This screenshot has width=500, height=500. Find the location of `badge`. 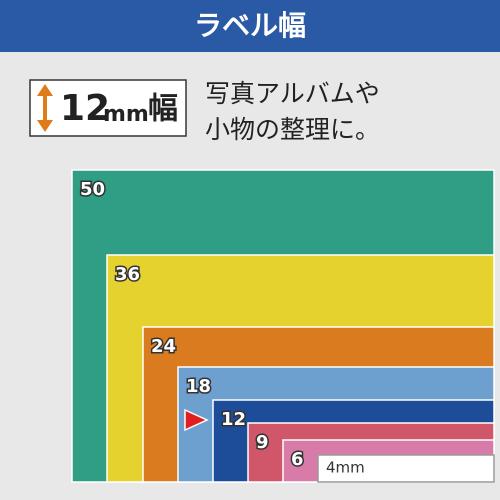

badge is located at coordinates (108, 108).